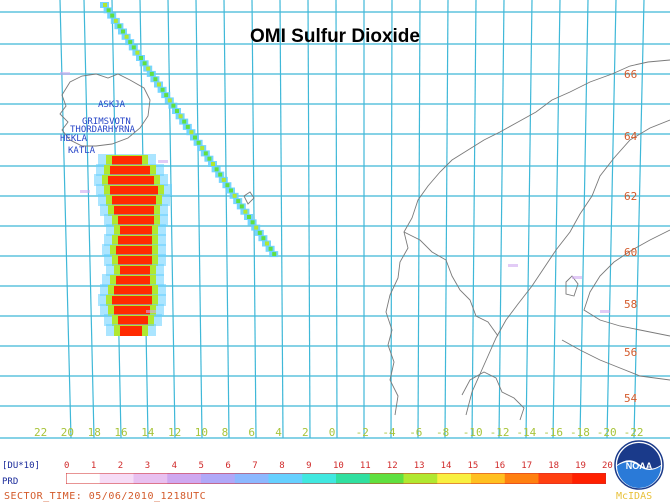  I want to click on gotland-island, so click(572, 286).